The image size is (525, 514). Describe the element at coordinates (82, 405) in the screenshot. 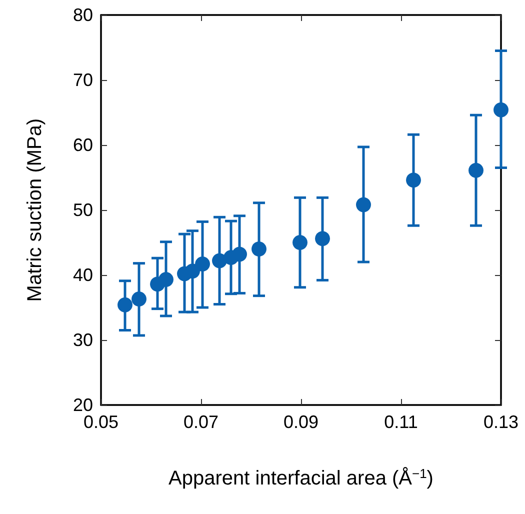

I see `y-tick-label: 20` at that location.